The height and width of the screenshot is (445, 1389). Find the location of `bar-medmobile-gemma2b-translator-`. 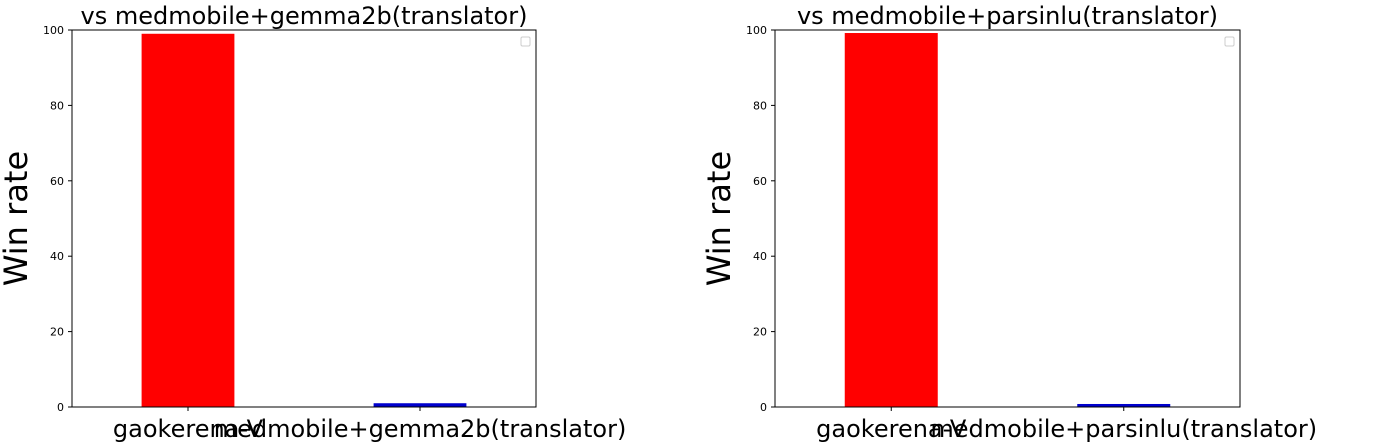

bar-medmobile-gemma2b-translator- is located at coordinates (420, 405).